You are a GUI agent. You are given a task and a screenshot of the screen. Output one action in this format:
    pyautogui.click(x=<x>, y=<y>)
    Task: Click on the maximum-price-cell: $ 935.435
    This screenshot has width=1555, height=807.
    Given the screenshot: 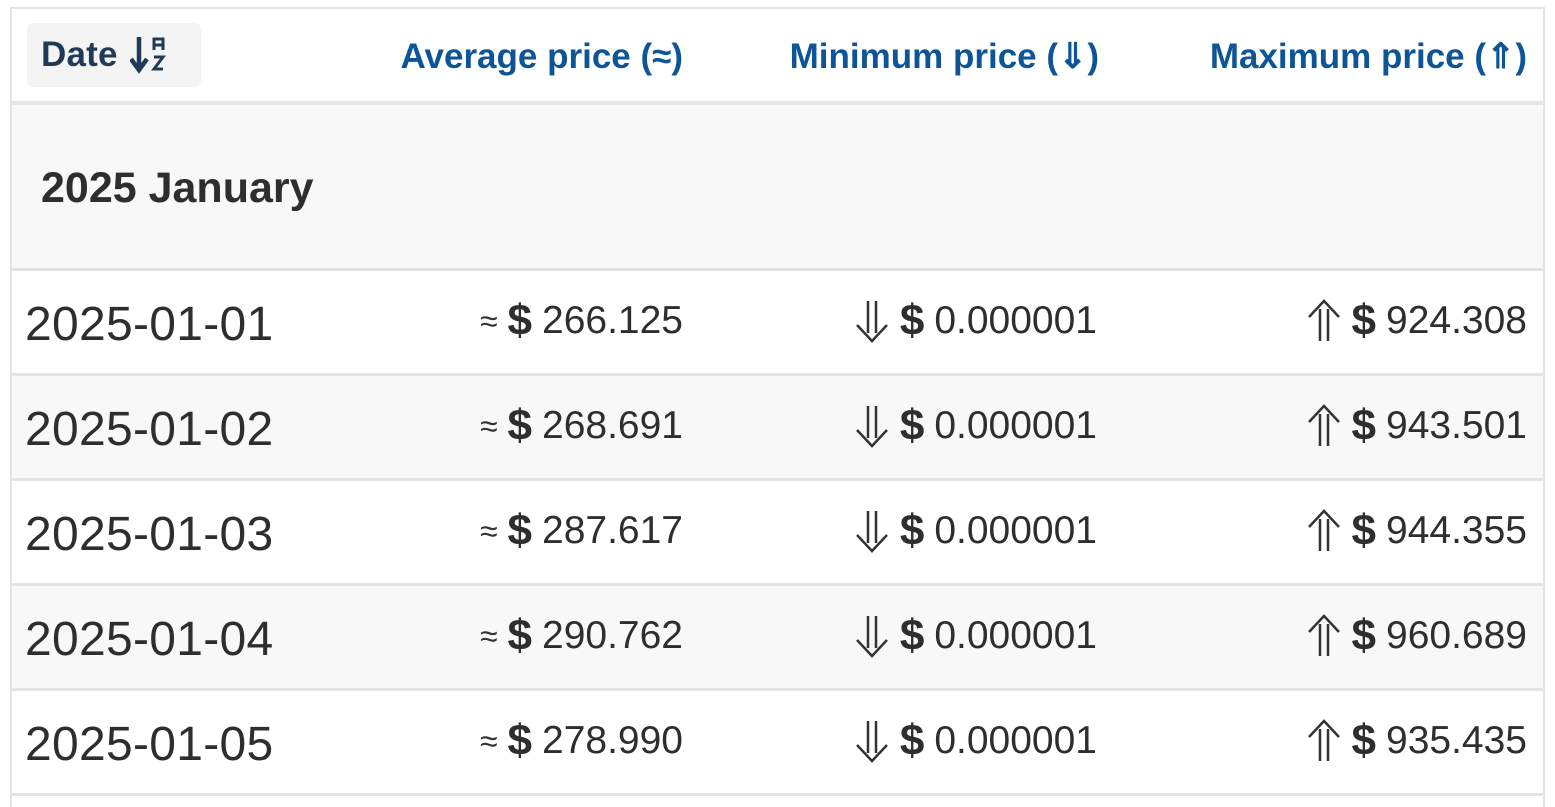 What is the action you would take?
    pyautogui.click(x=1416, y=741)
    